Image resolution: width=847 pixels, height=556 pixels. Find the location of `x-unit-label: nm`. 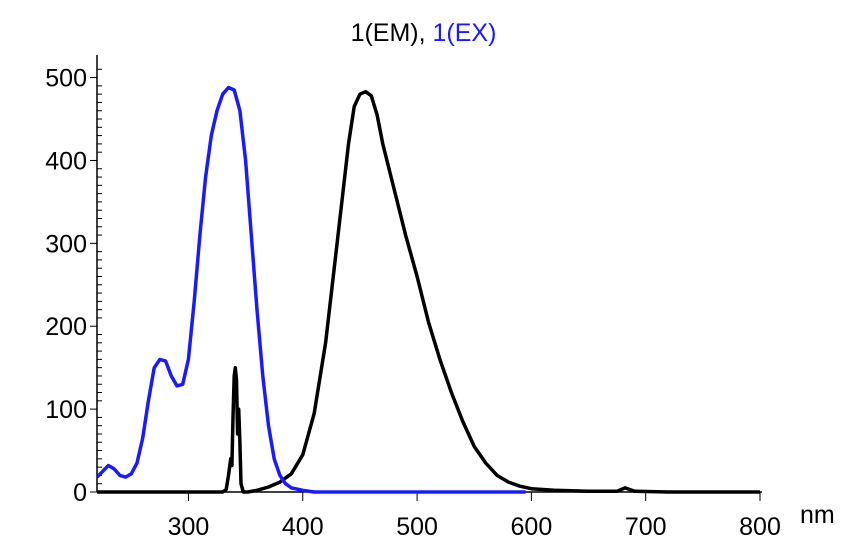

x-unit-label: nm is located at coordinates (817, 515).